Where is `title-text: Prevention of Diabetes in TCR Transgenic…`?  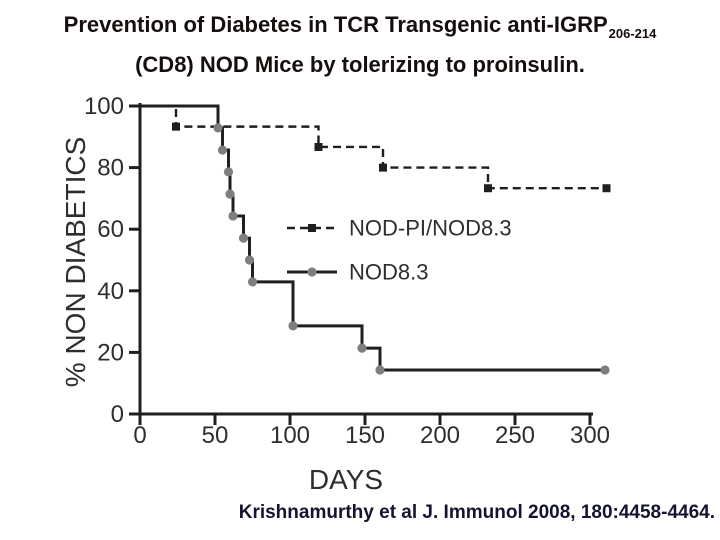 title-text: Prevention of Diabetes in TCR Transgenic… is located at coordinates (335, 24).